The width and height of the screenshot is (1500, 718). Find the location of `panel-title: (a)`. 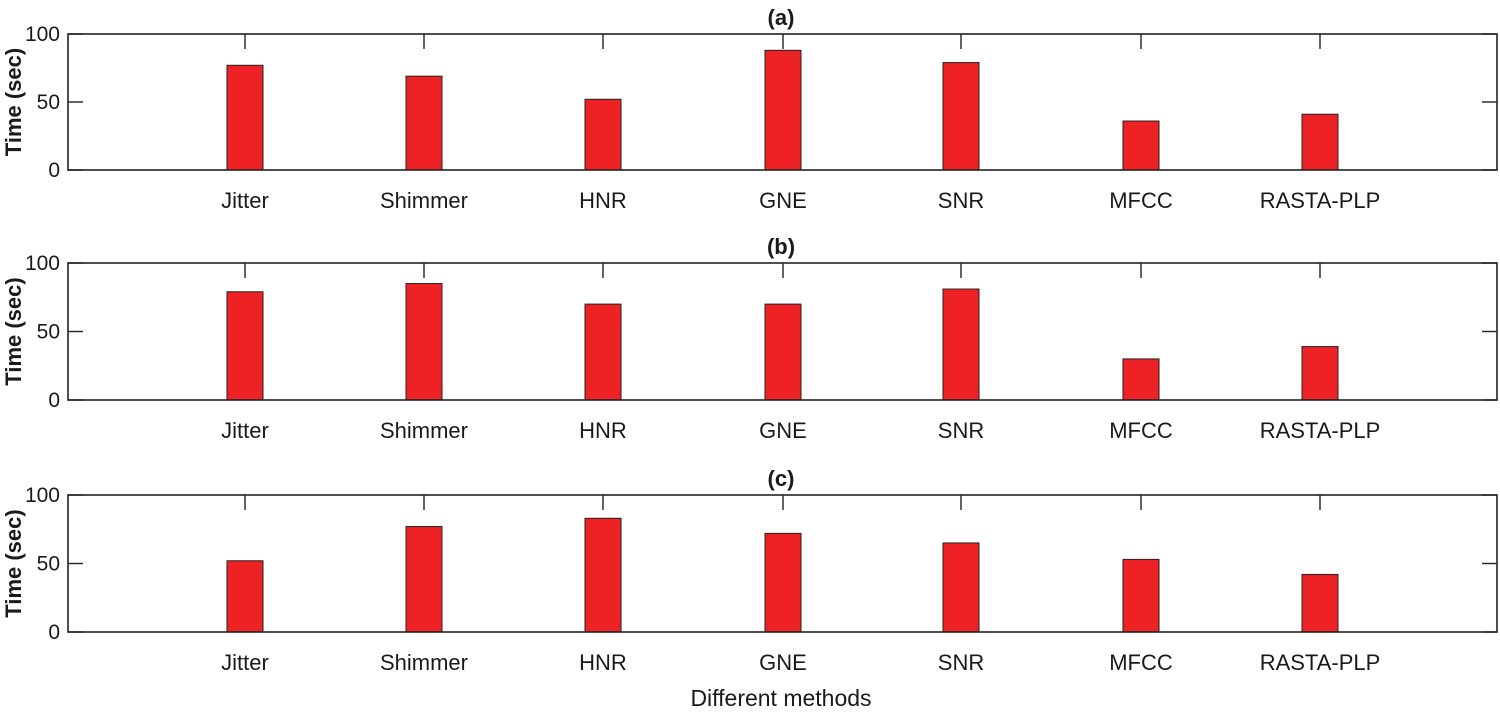

panel-title: (a) is located at coordinates (781, 17).